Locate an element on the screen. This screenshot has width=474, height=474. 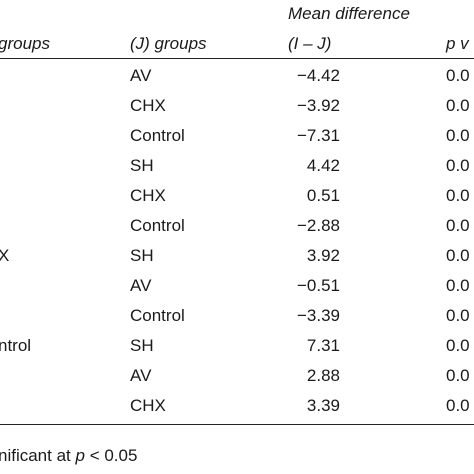
mean-difference-cell: −2.88 is located at coordinates (318, 225).